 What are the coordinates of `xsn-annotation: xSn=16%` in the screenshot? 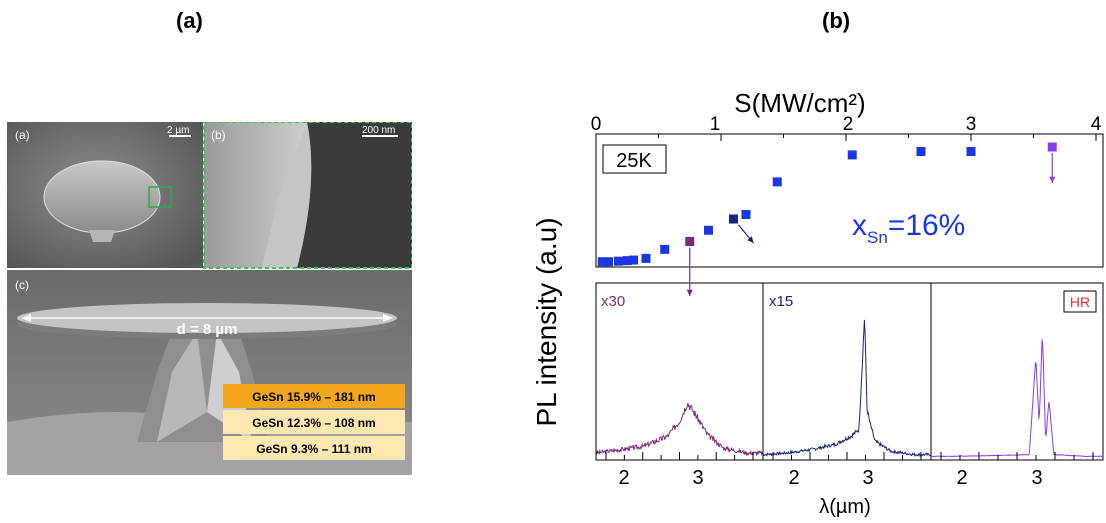 It's located at (908, 228).